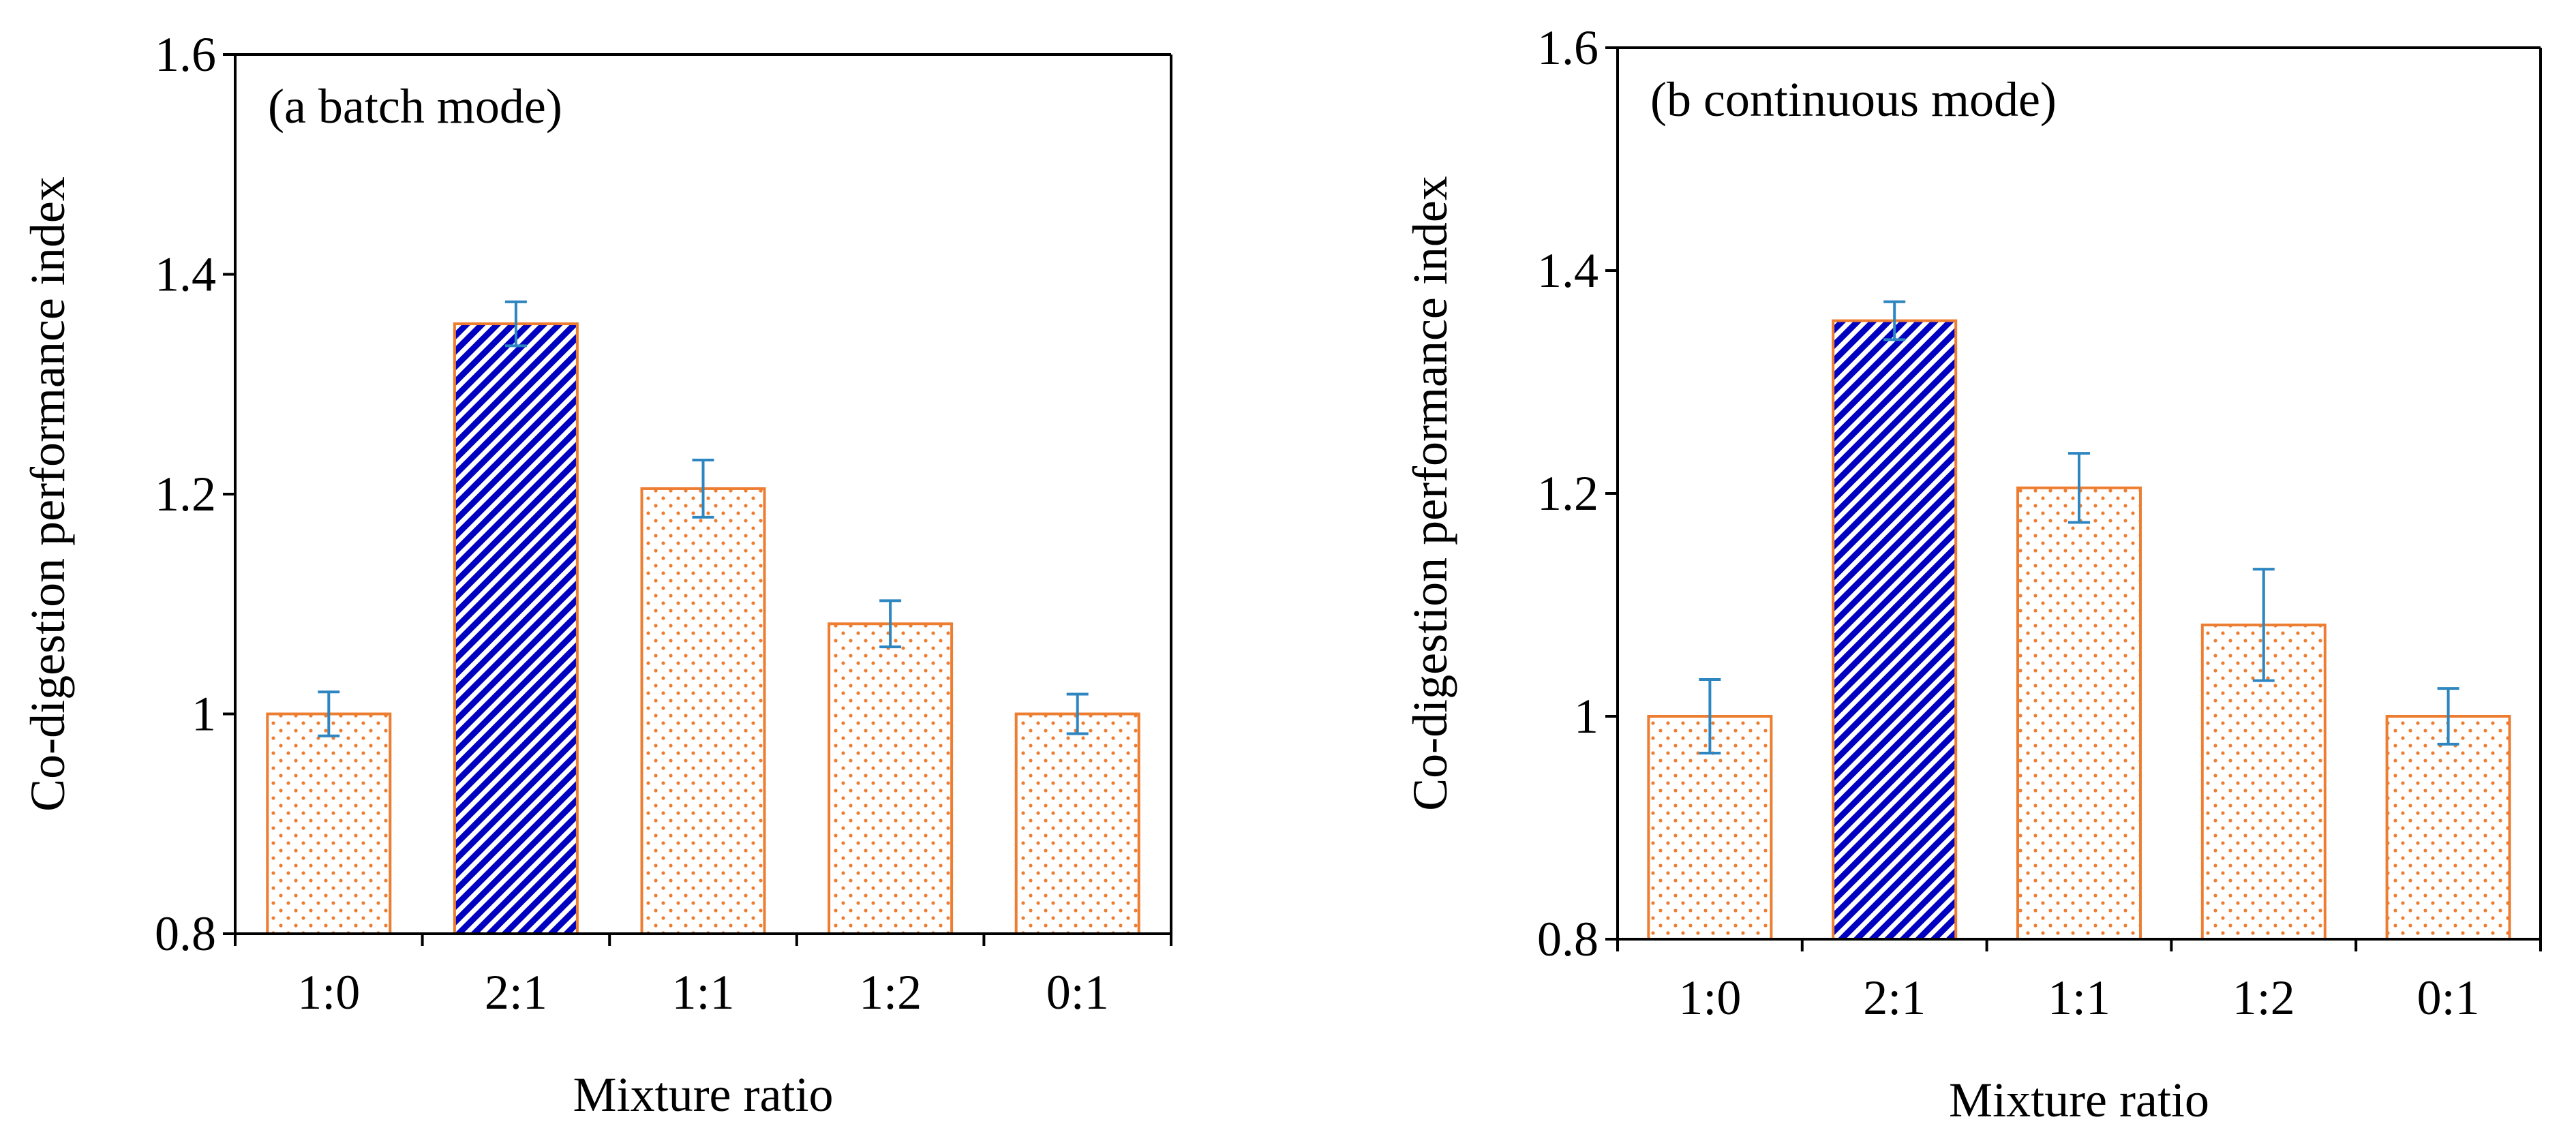  I want to click on panel-label: (a batch mode), so click(415, 107).